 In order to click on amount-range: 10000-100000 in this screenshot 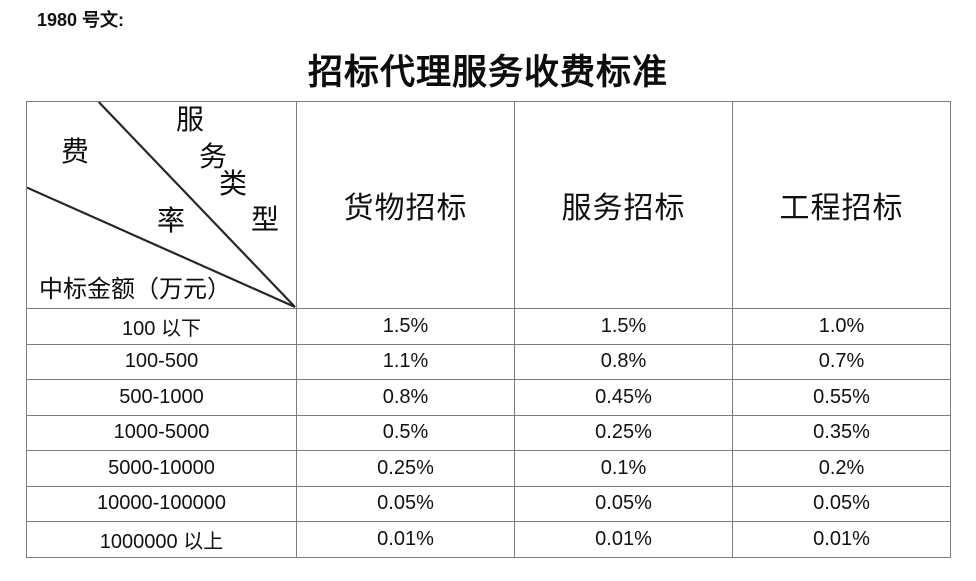, I will do `click(161, 503)`.